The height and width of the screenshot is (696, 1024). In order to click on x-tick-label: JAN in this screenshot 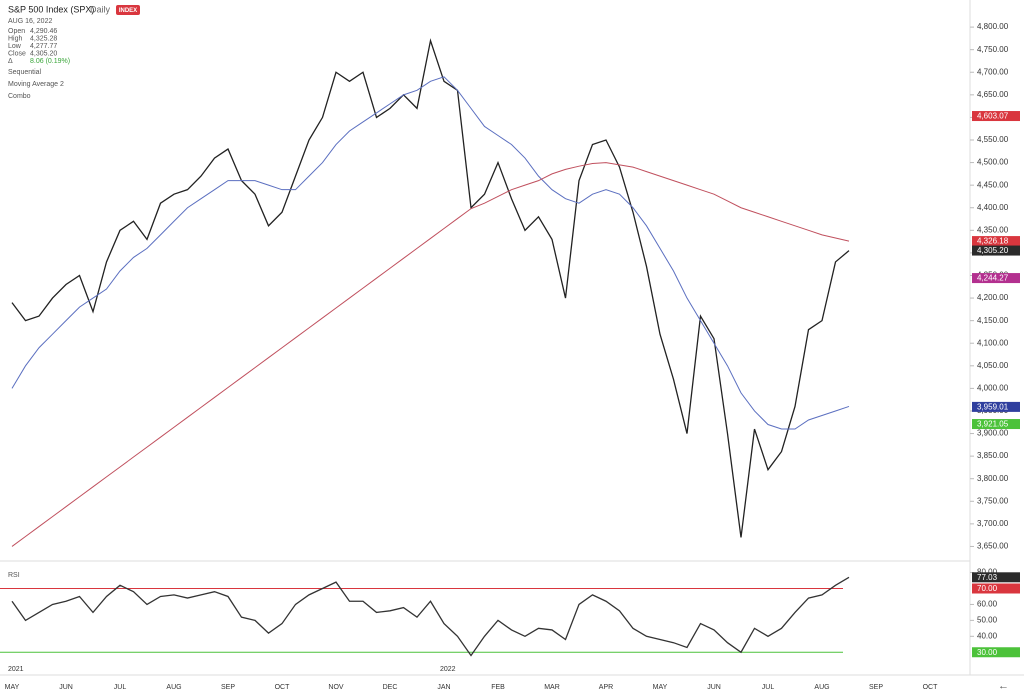, I will do `click(443, 687)`.